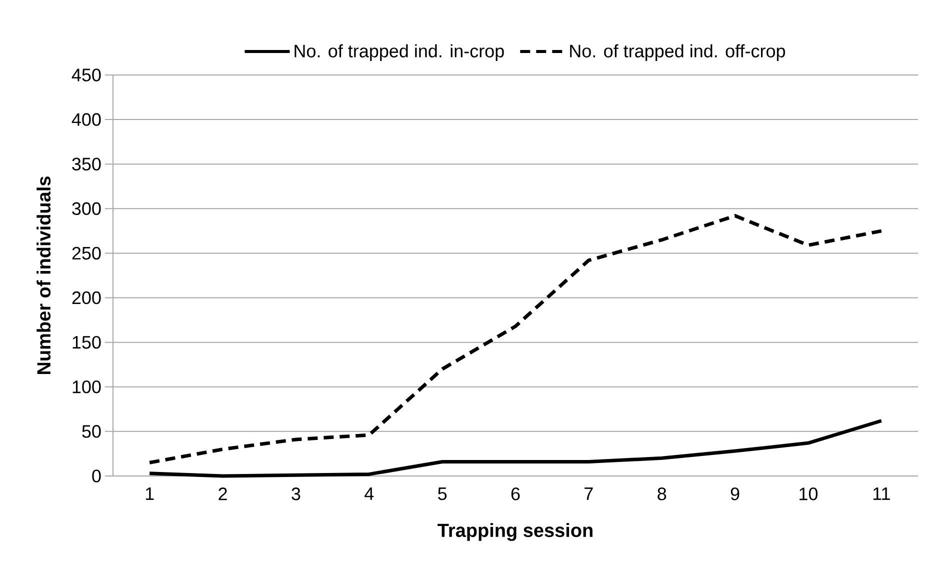 The image size is (927, 570). Describe the element at coordinates (86, 387) in the screenshot. I see `y-tick-label: 100` at that location.